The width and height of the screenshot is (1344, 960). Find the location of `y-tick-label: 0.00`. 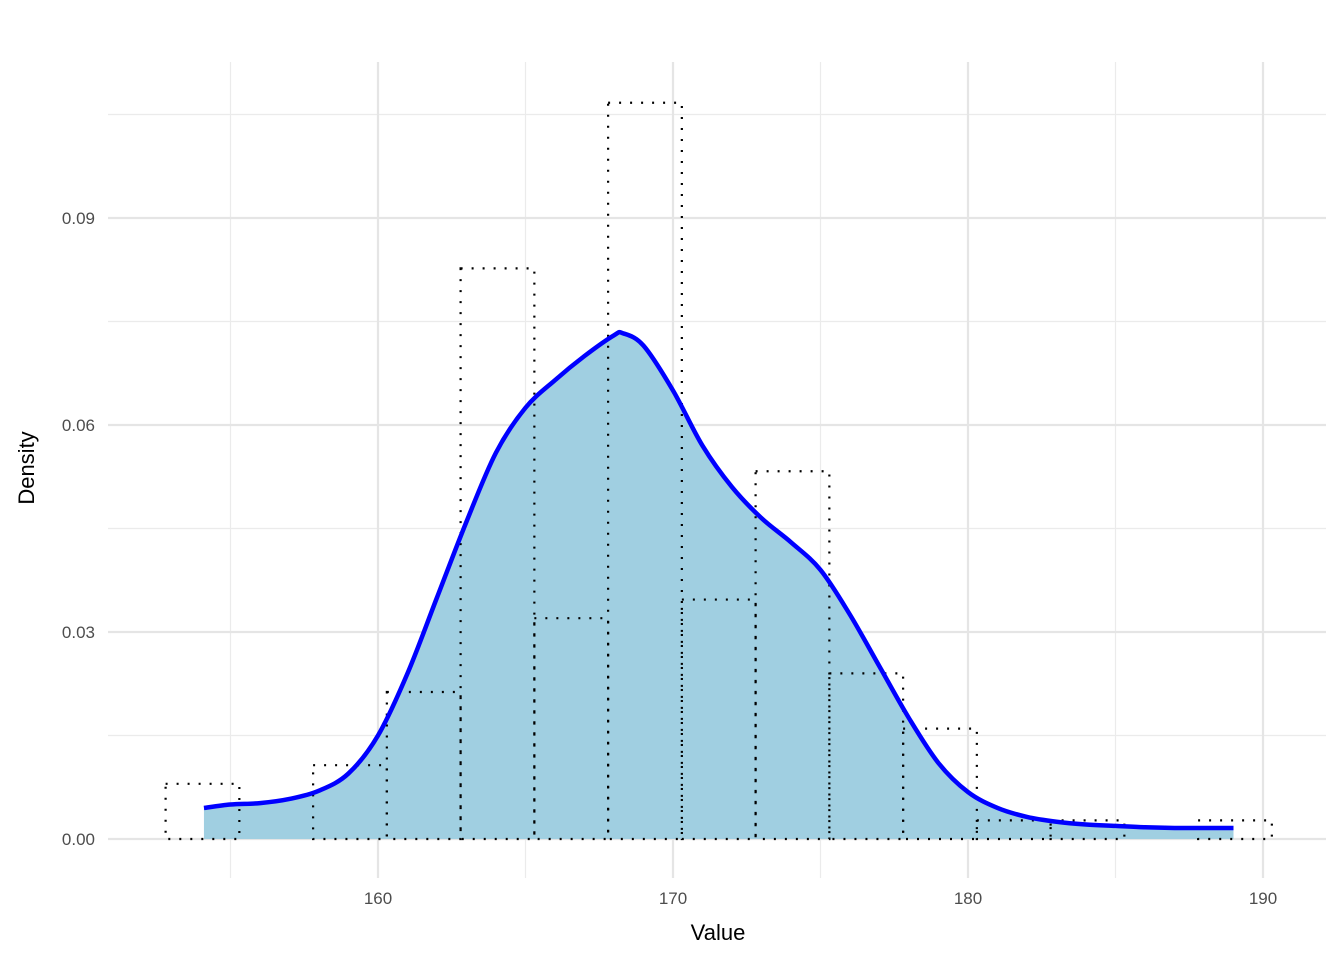

y-tick-label: 0.00 is located at coordinates (78, 839).